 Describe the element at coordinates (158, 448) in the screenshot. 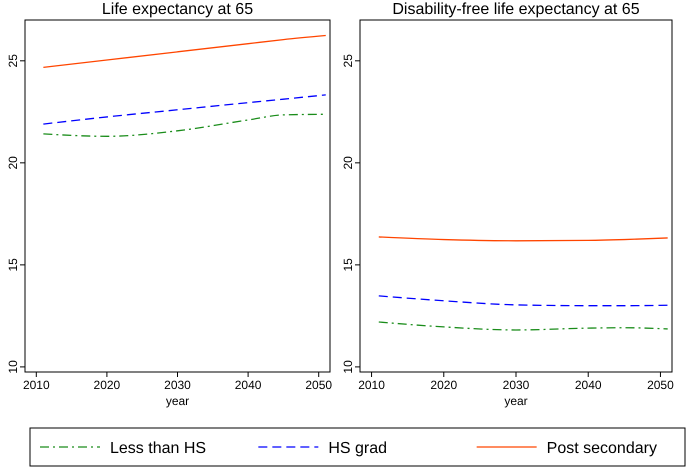

I see `legend-label: Less than HS` at that location.